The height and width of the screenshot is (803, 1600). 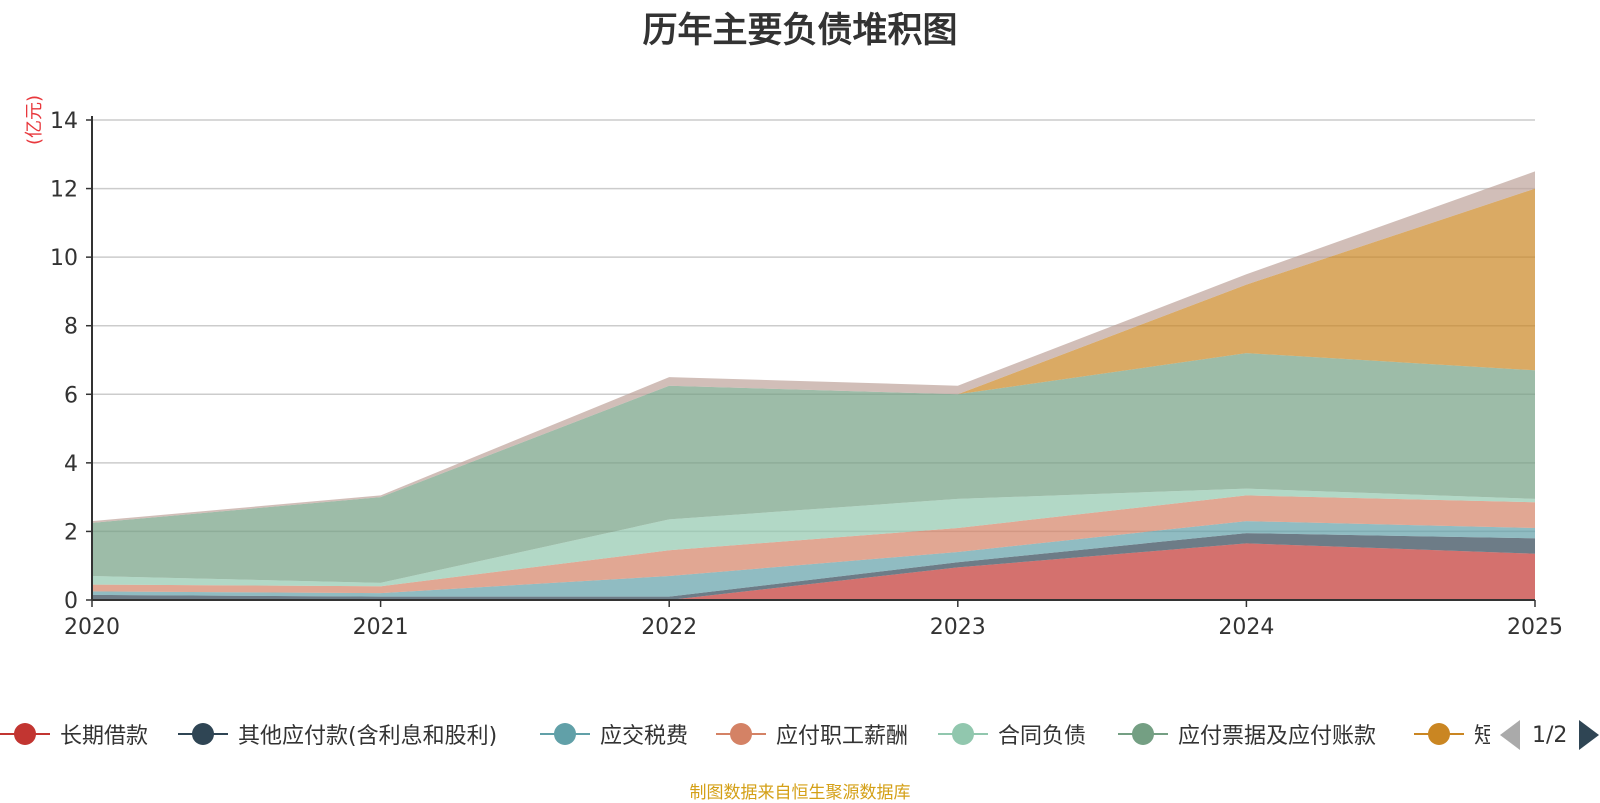 What do you see at coordinates (800, 31) in the screenshot?
I see `chart-title: 历年主要负债堆积图` at bounding box center [800, 31].